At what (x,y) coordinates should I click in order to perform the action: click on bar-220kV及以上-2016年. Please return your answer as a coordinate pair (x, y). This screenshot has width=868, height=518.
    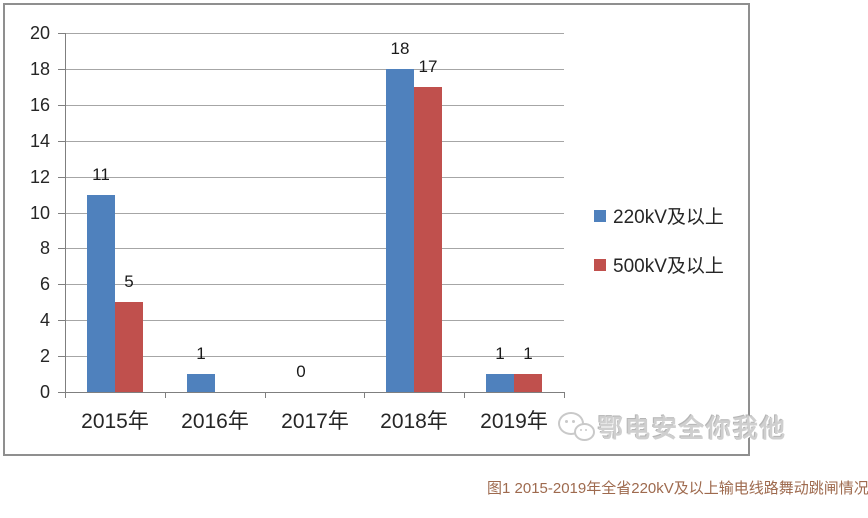
    Looking at the image, I should click on (201, 383).